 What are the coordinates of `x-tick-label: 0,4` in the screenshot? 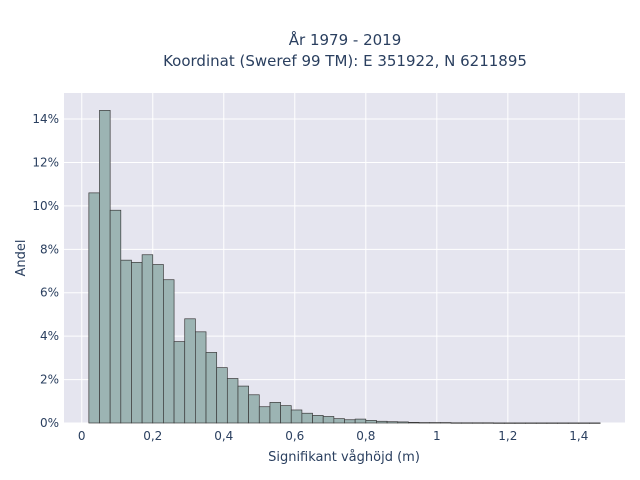 It's located at (223, 436).